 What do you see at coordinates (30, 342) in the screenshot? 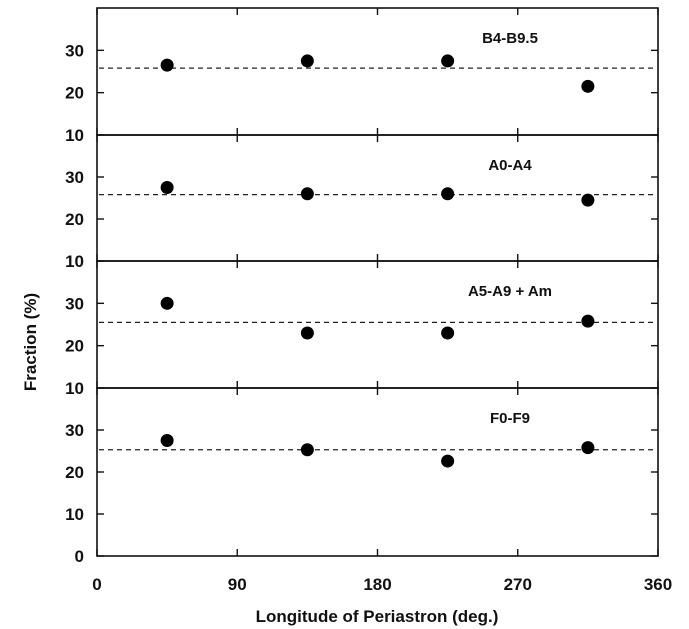
I see `y-axis-title: Fraction (%)` at bounding box center [30, 342].